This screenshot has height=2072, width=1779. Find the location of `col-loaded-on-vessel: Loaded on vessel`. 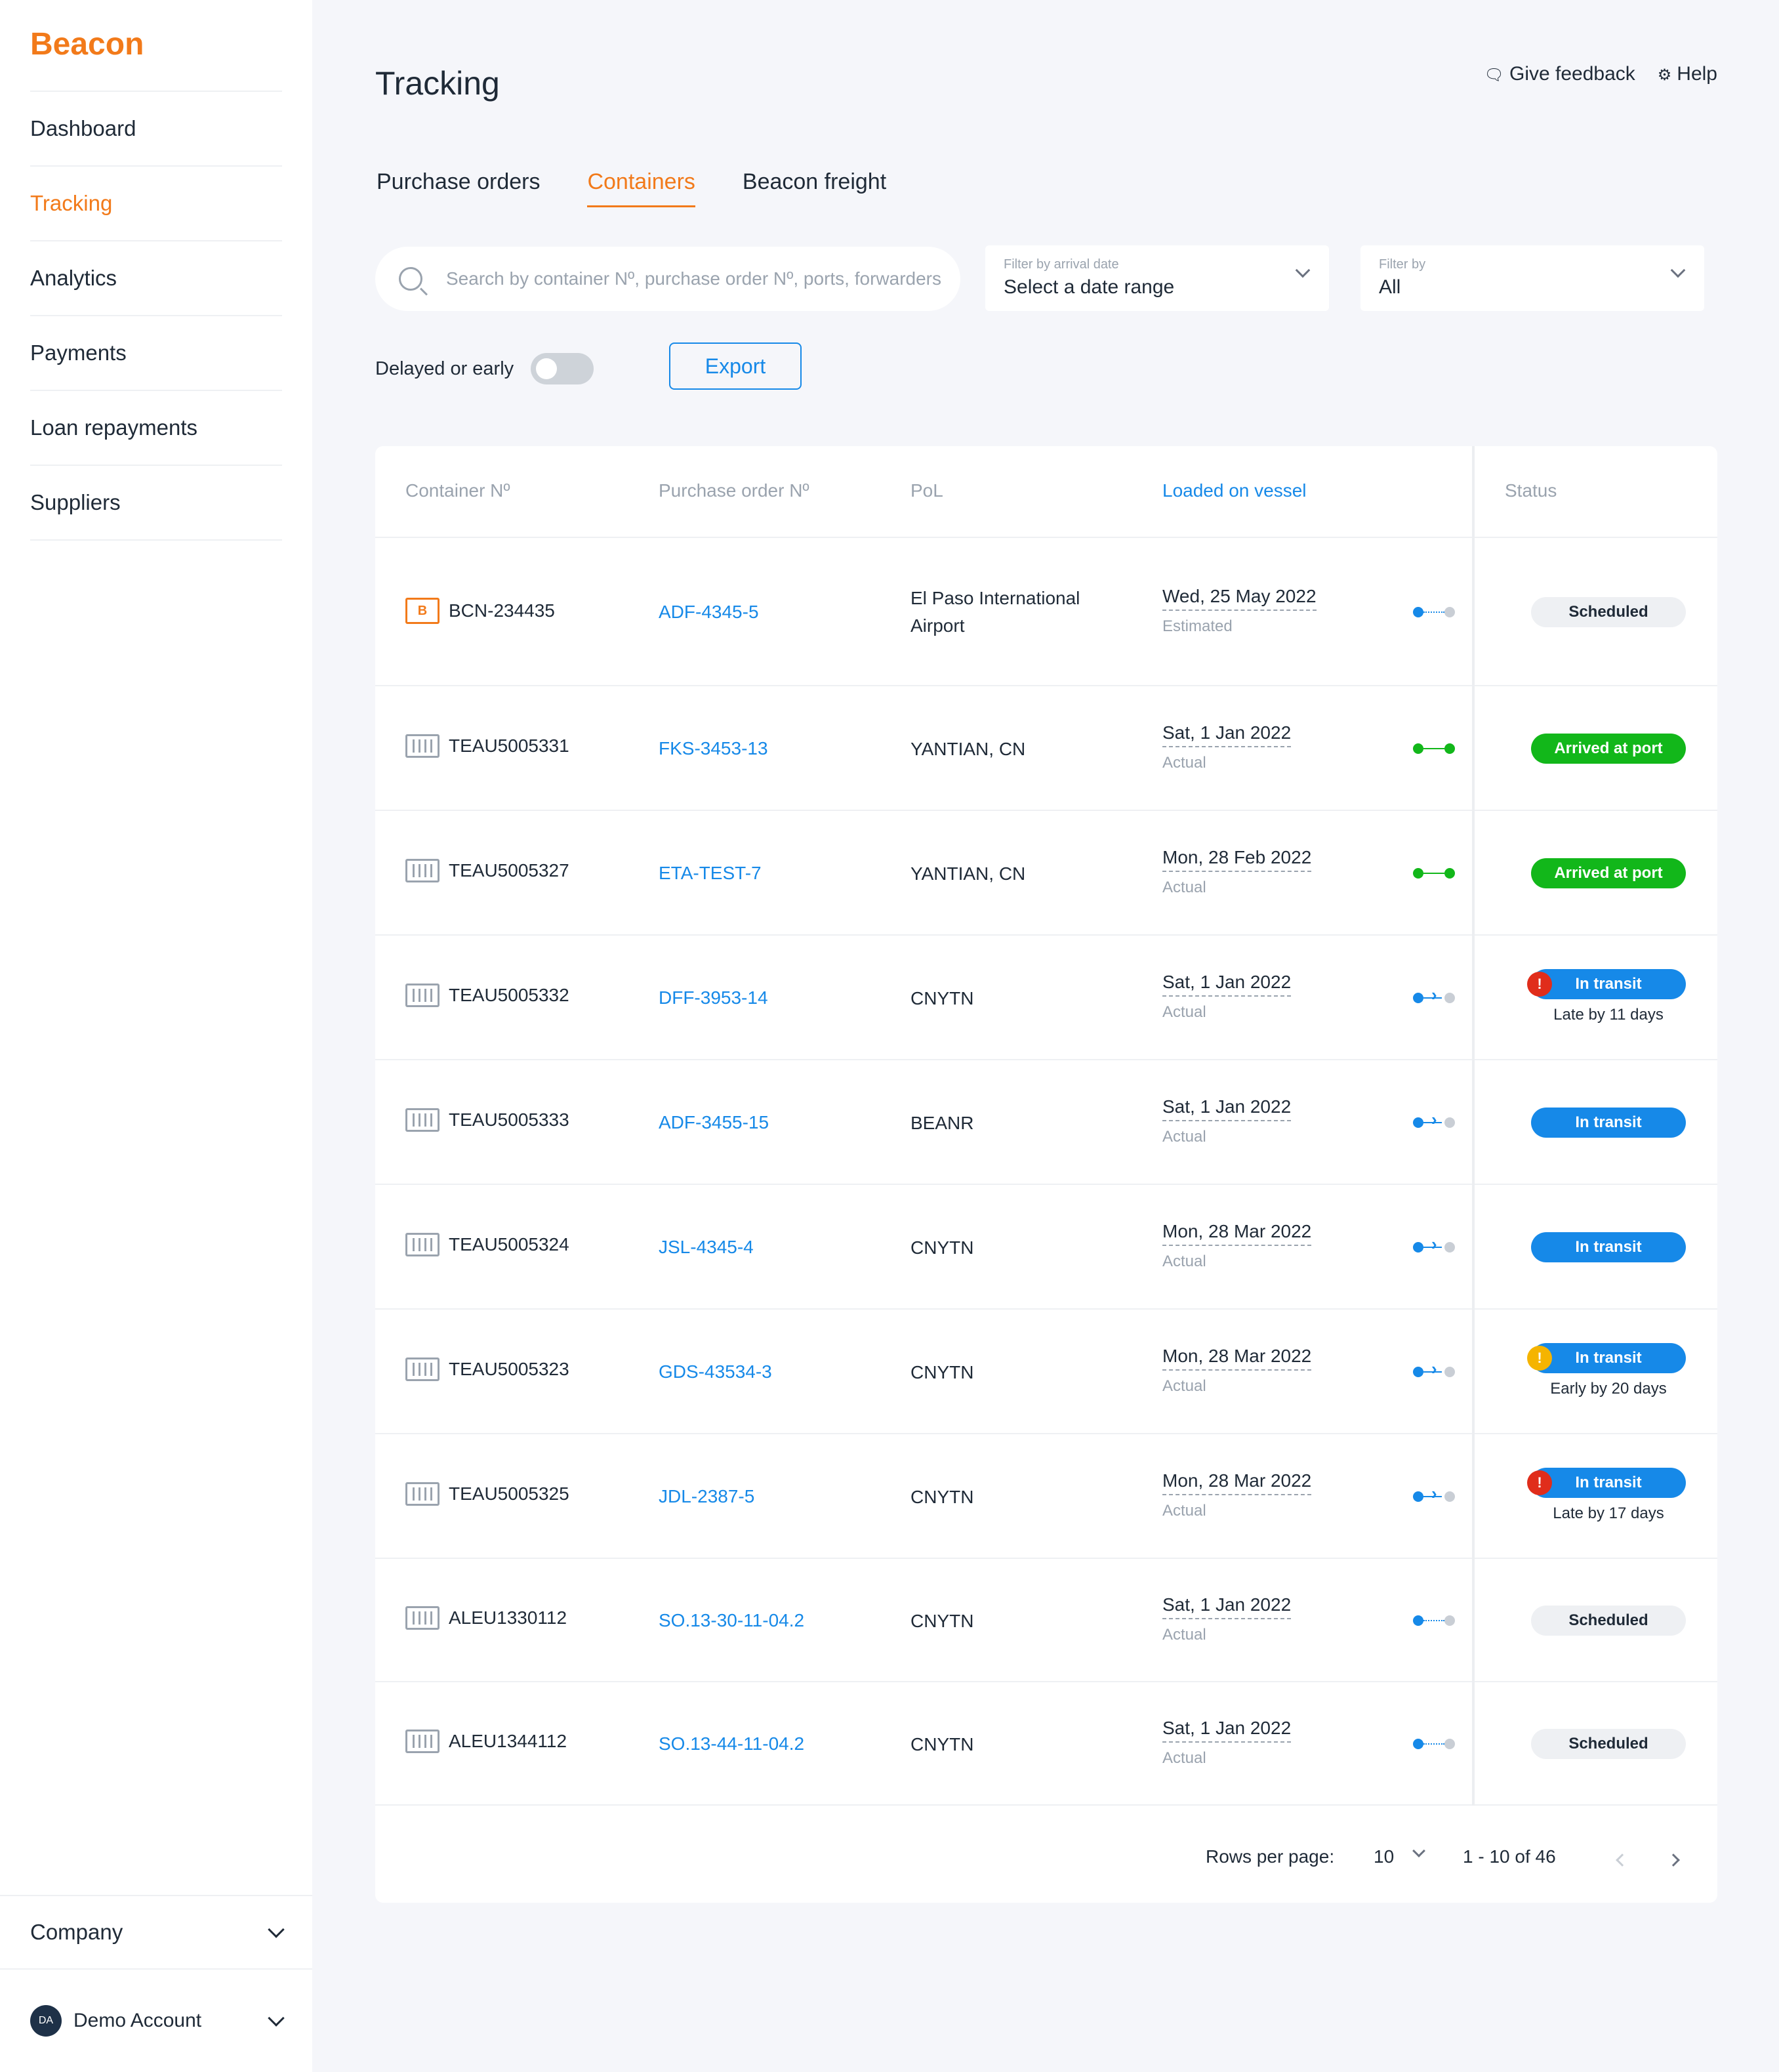

col-loaded-on-vessel: Loaded on vessel is located at coordinates (1234, 491).